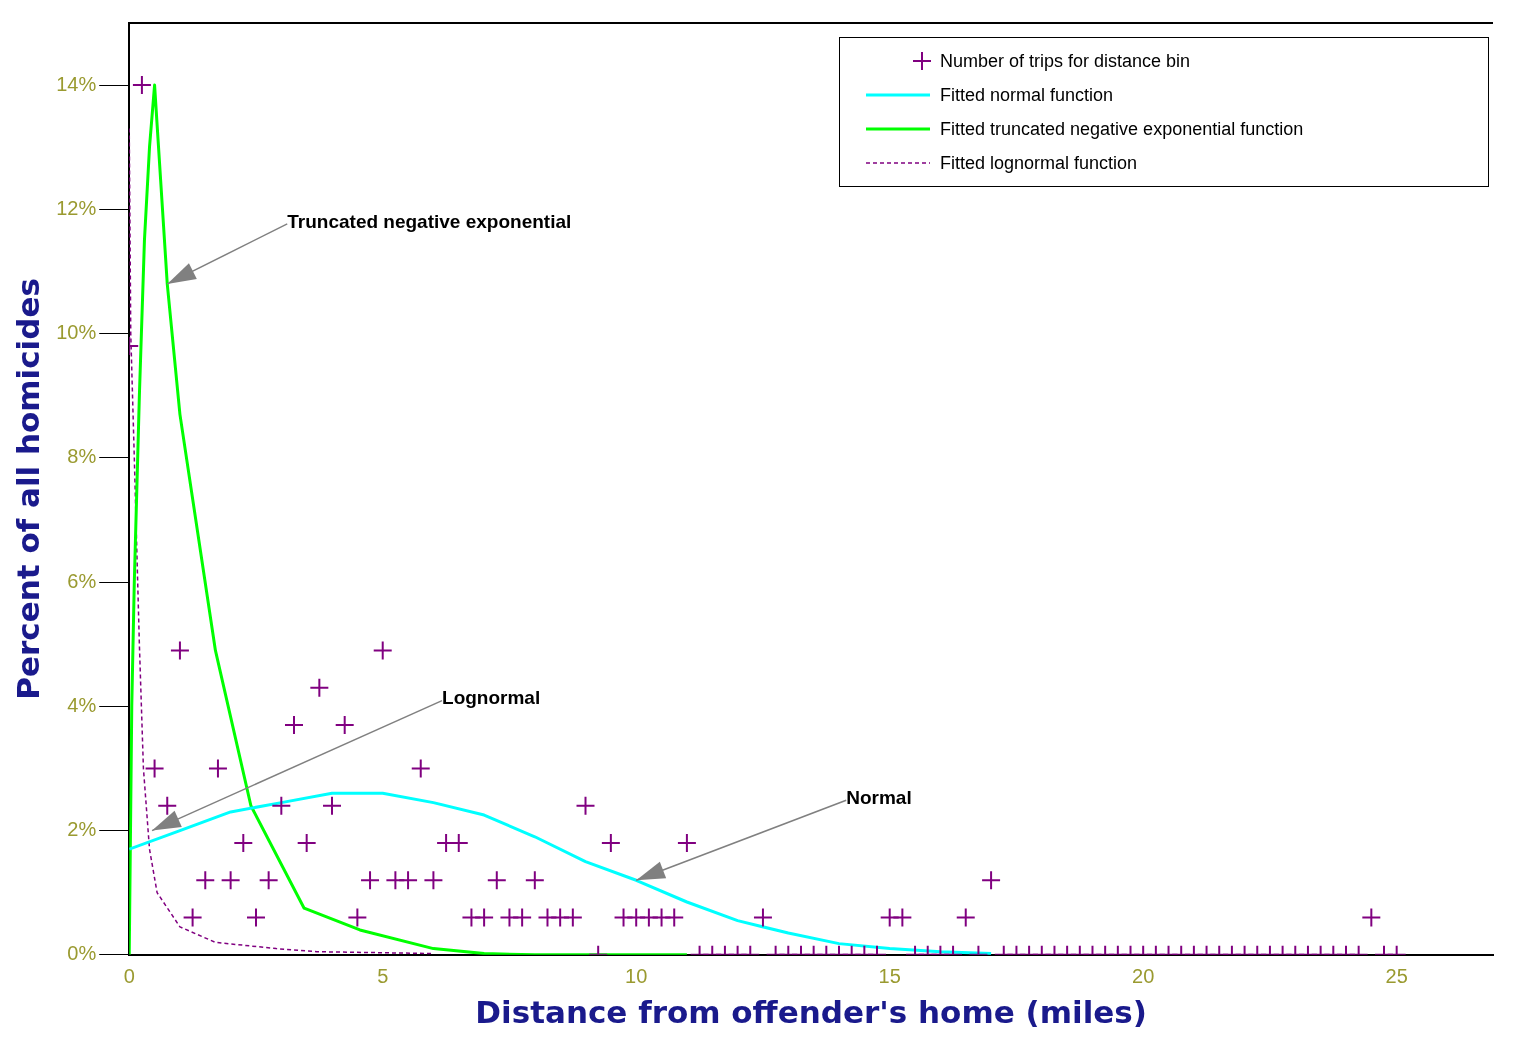  Describe the element at coordinates (383, 976) in the screenshot. I see `x-tick-label: 5` at that location.